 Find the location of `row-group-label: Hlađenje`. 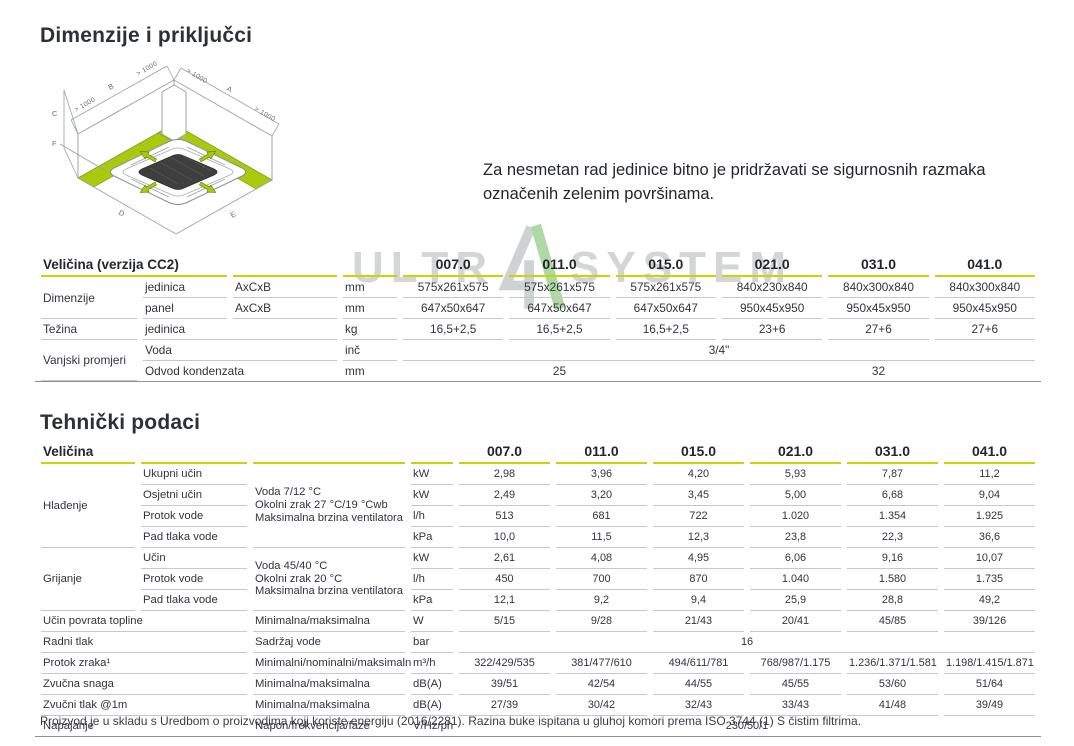

row-group-label: Hlađenje is located at coordinates (88, 506).